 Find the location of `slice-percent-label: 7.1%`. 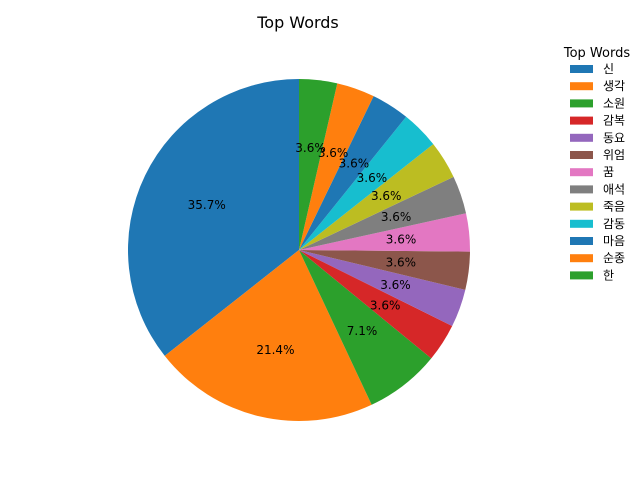

slice-percent-label: 7.1% is located at coordinates (362, 331).